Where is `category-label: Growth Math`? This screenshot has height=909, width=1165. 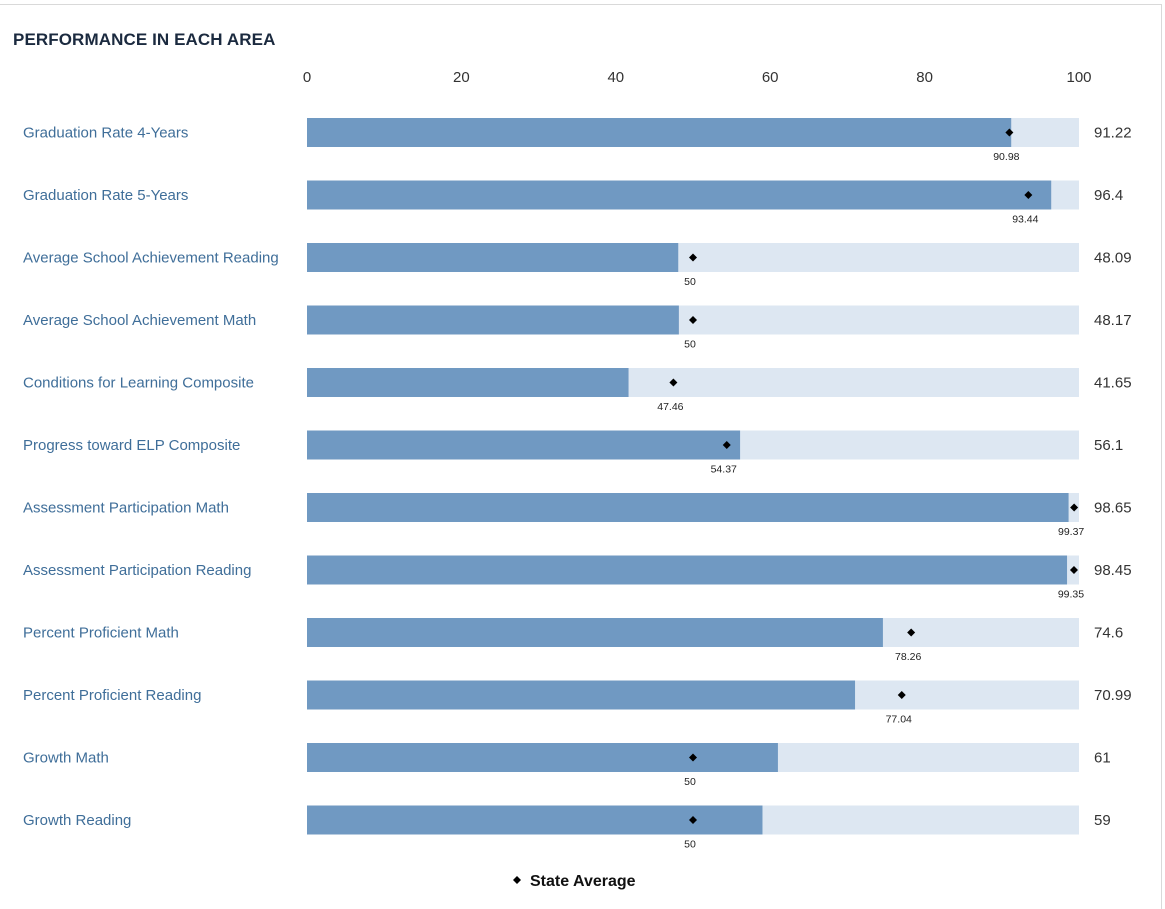
category-label: Growth Math is located at coordinates (66, 758).